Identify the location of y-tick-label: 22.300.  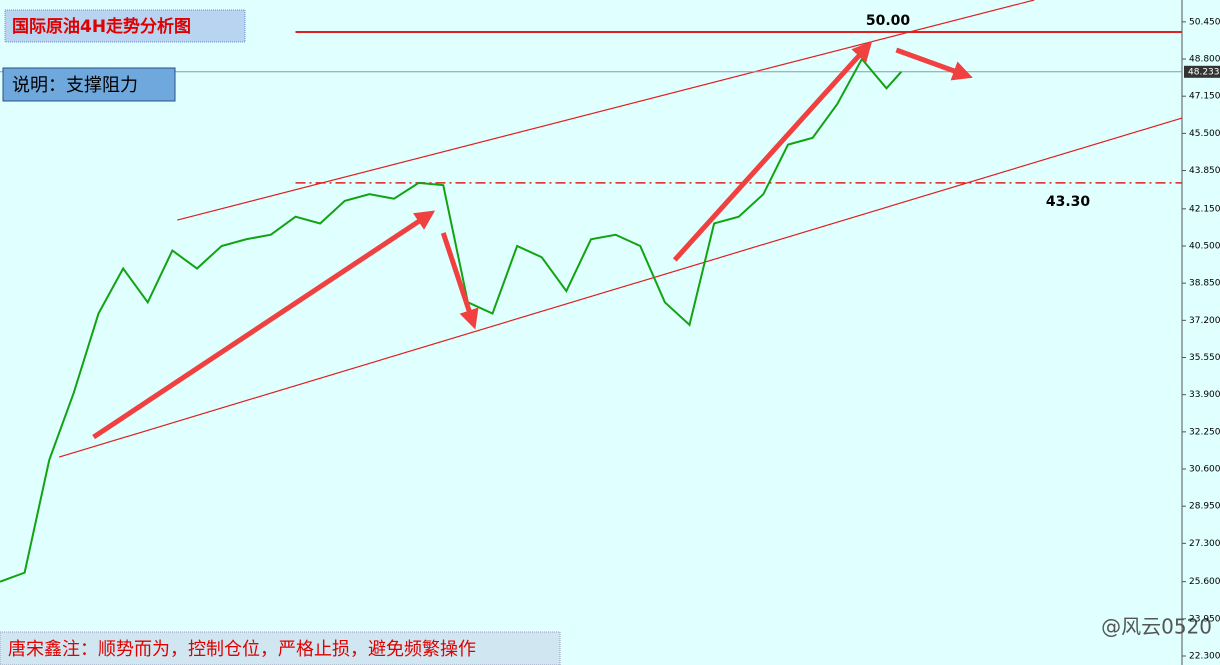
(1204, 656).